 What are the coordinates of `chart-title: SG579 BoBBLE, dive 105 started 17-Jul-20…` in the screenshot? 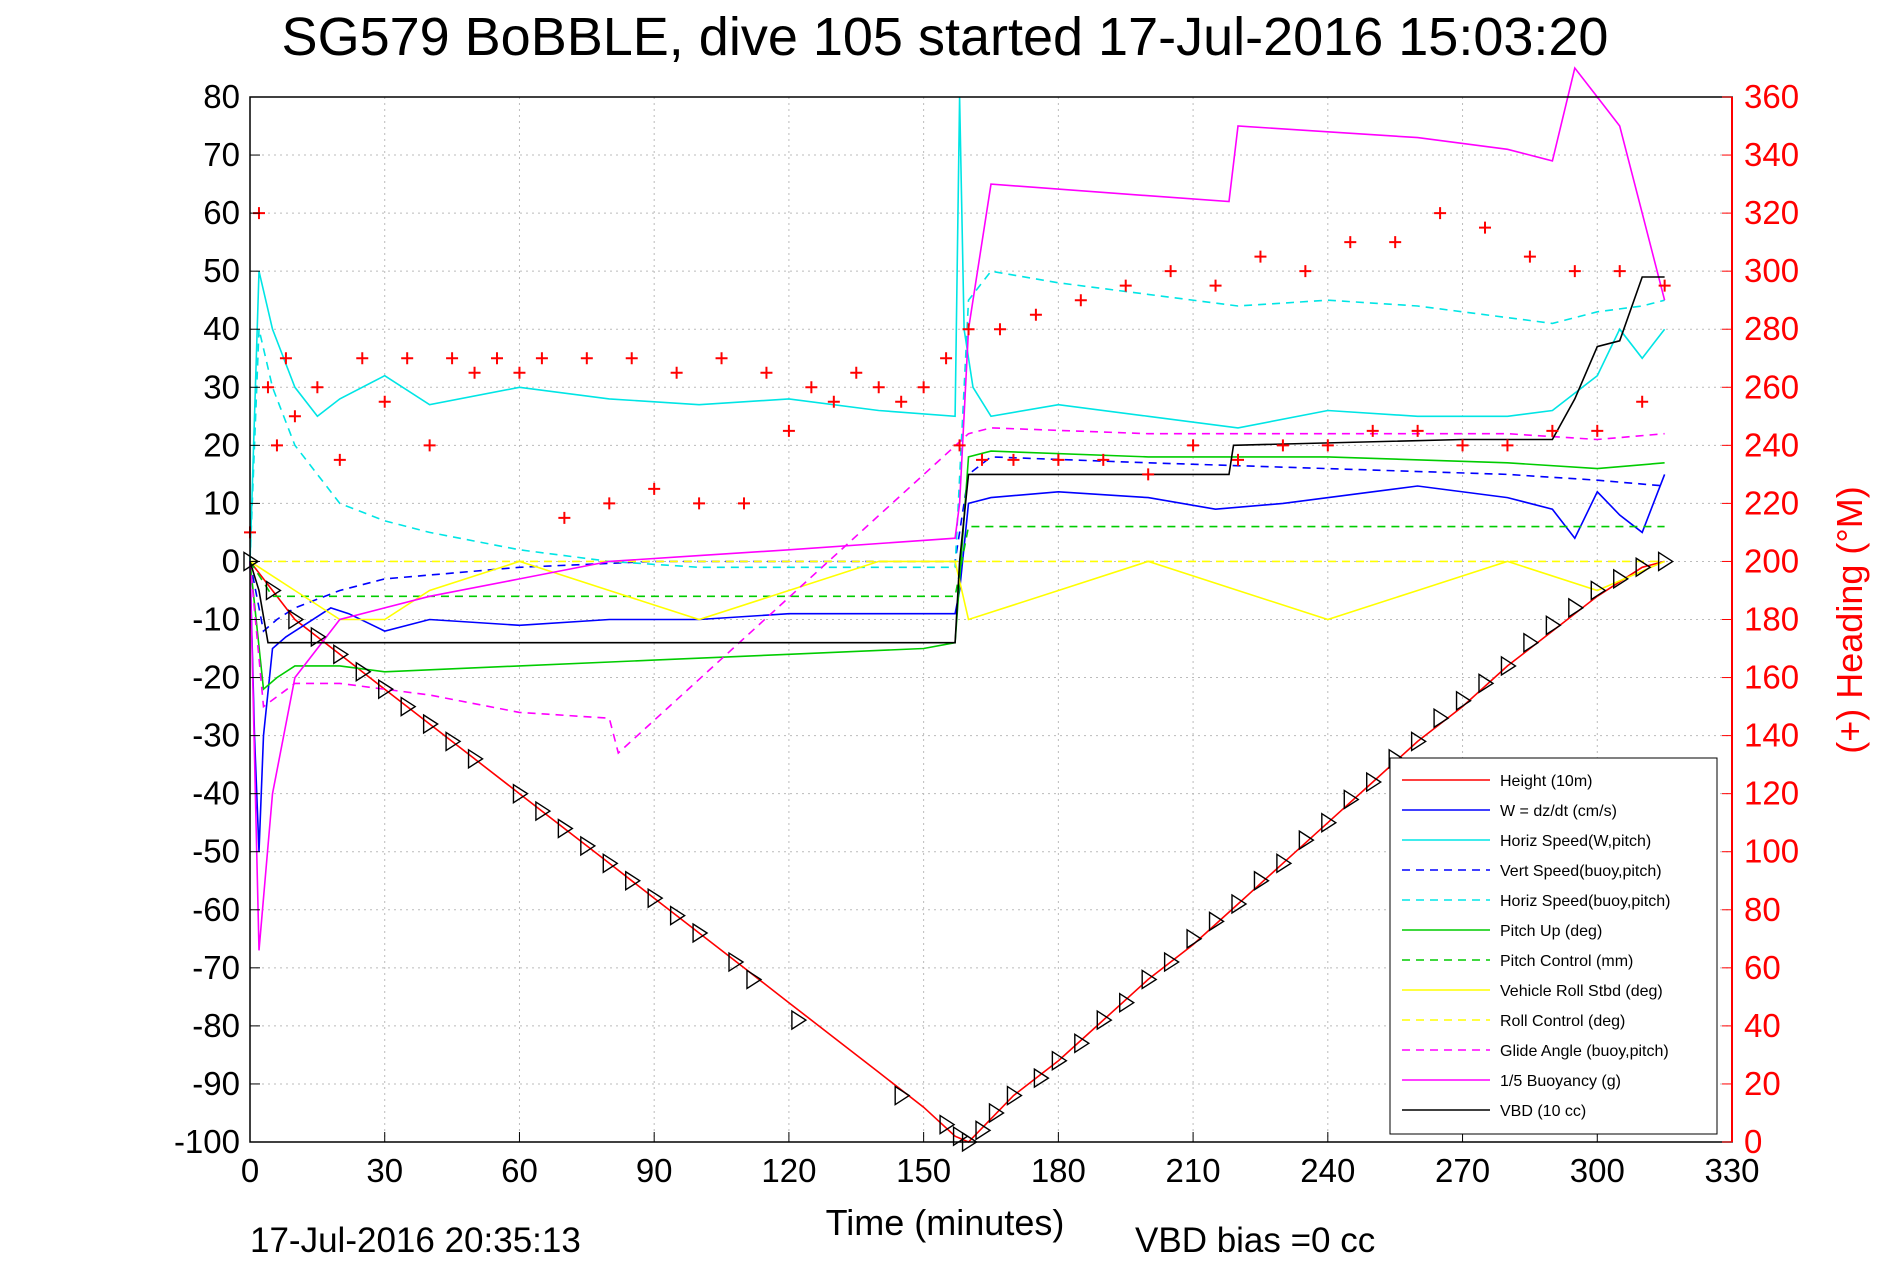 It's located at (945, 37).